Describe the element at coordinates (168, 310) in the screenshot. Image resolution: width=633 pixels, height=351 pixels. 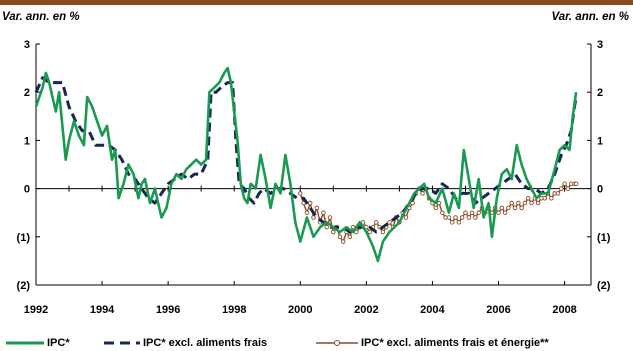
I see `x-tick-label-2: 1996` at that location.